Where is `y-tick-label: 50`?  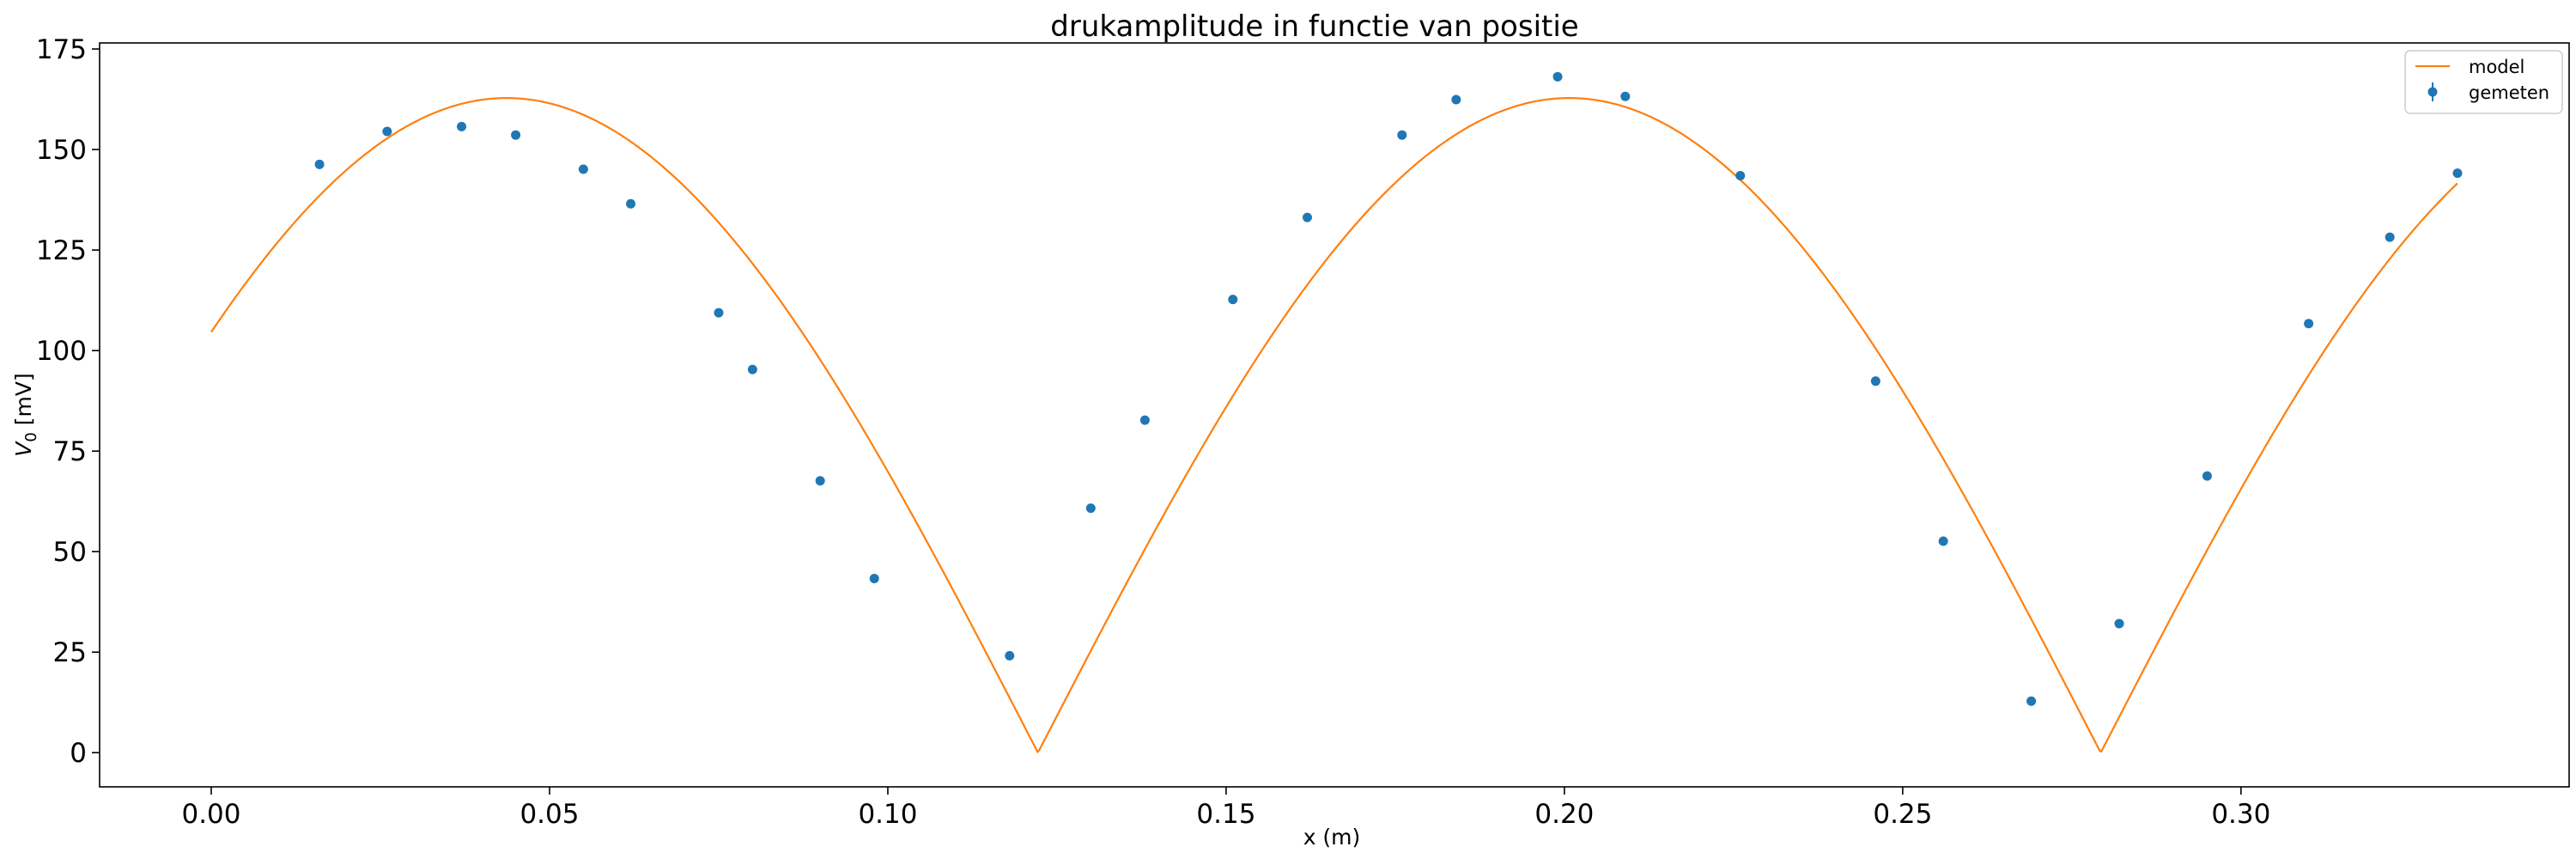
y-tick-label: 50 is located at coordinates (70, 552).